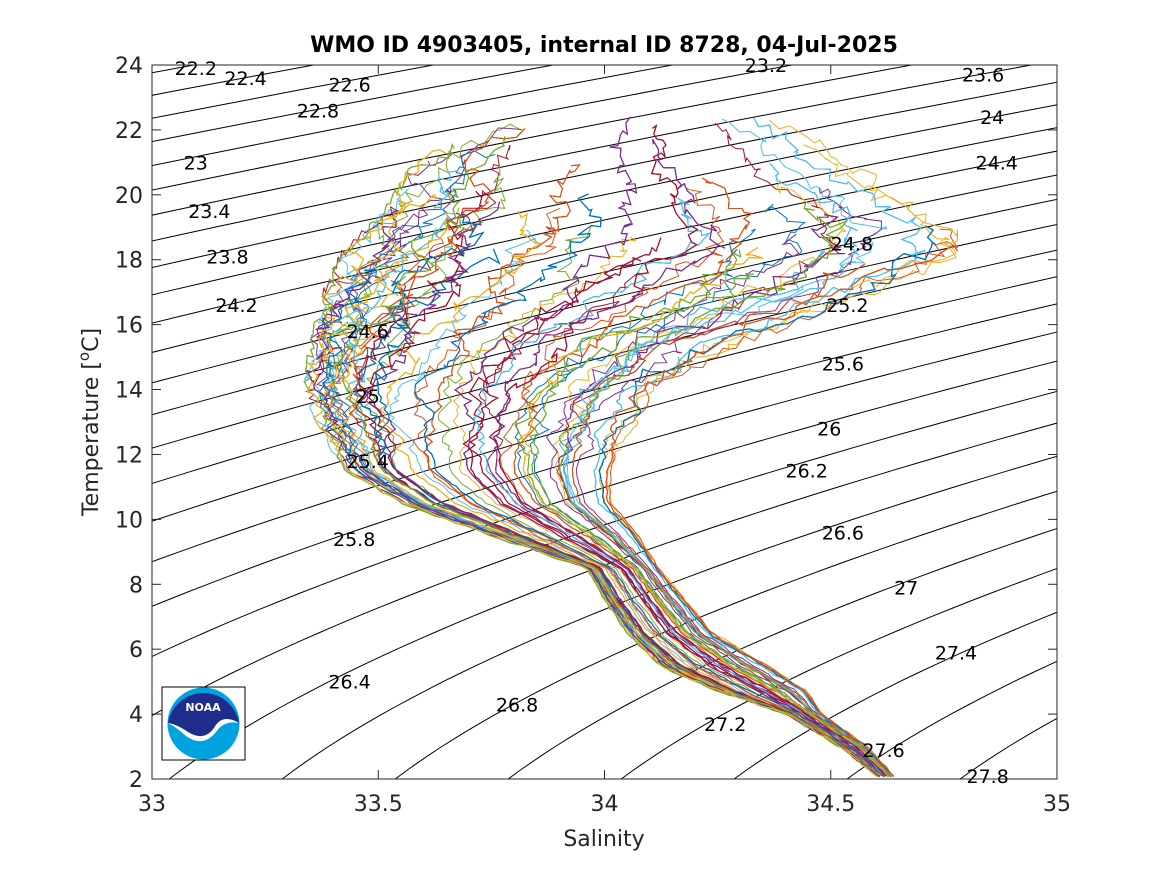  What do you see at coordinates (91, 340) in the screenshot?
I see `y-axis-label-suffix: C]` at bounding box center [91, 340].